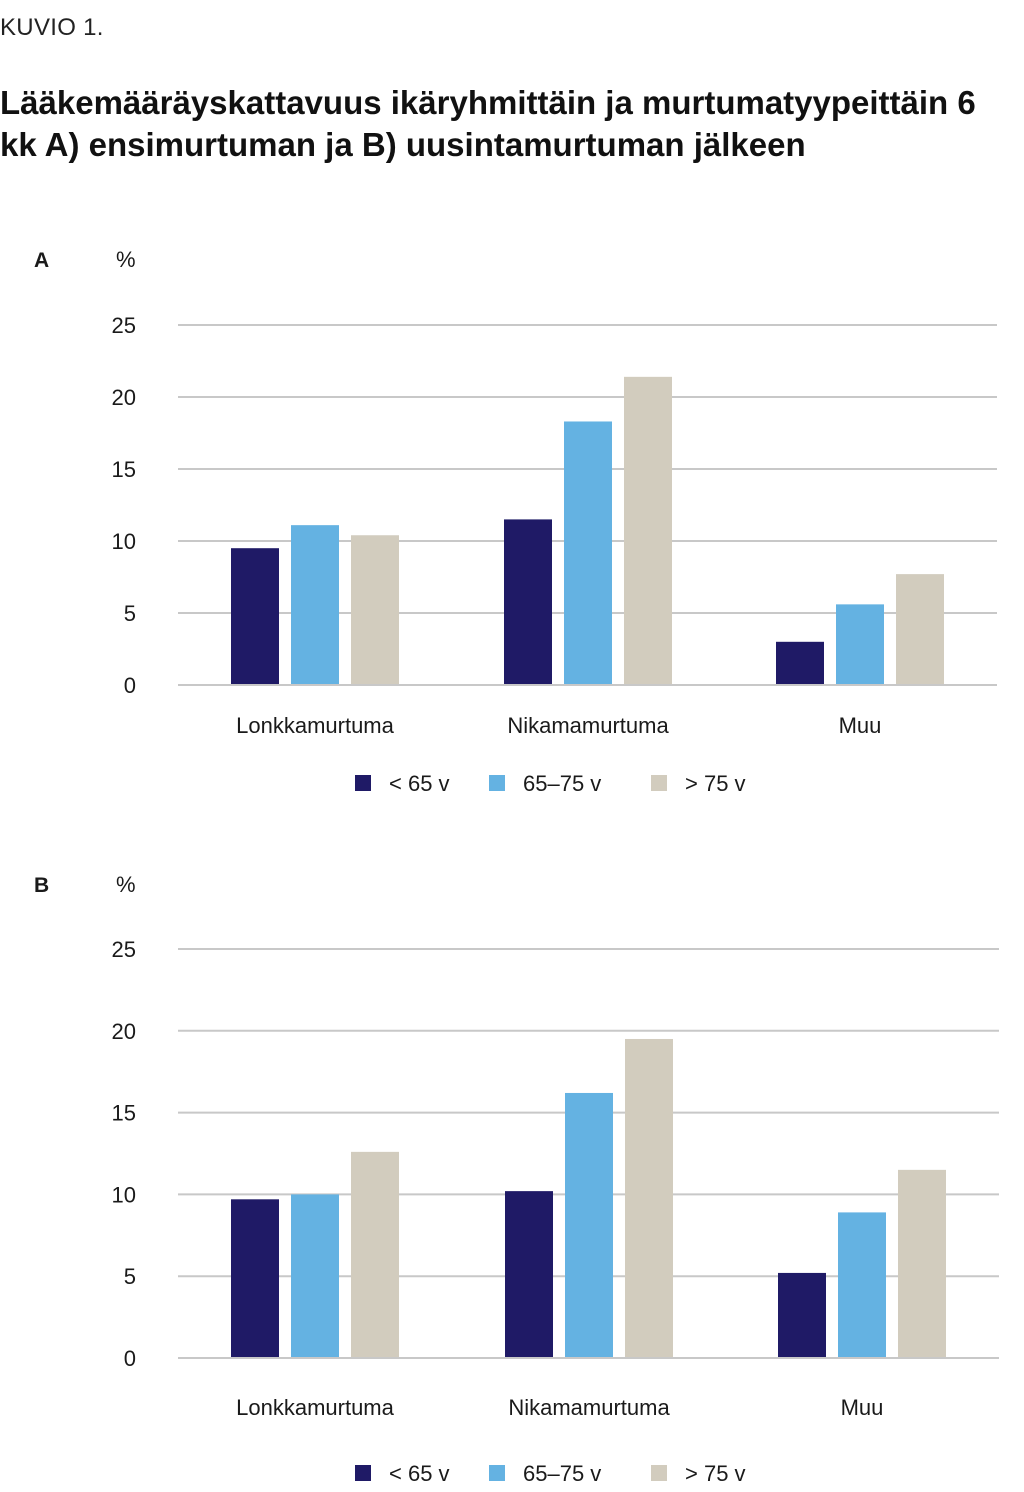  Describe the element at coordinates (52, 27) in the screenshot. I see `figure-number: KUVIO 1.` at that location.